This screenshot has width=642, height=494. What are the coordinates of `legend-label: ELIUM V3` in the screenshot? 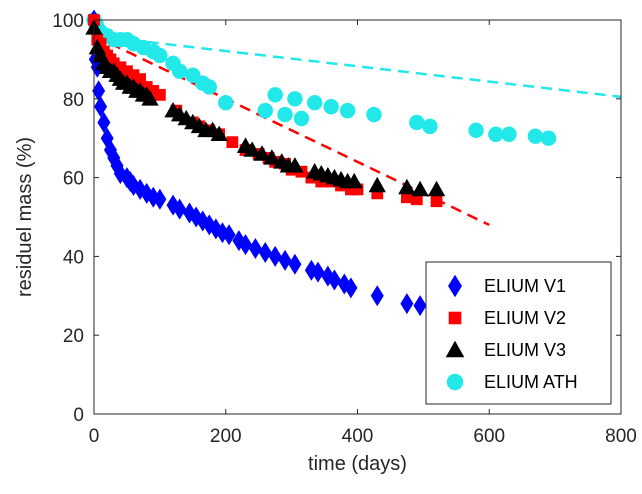 It's located at (525, 350).